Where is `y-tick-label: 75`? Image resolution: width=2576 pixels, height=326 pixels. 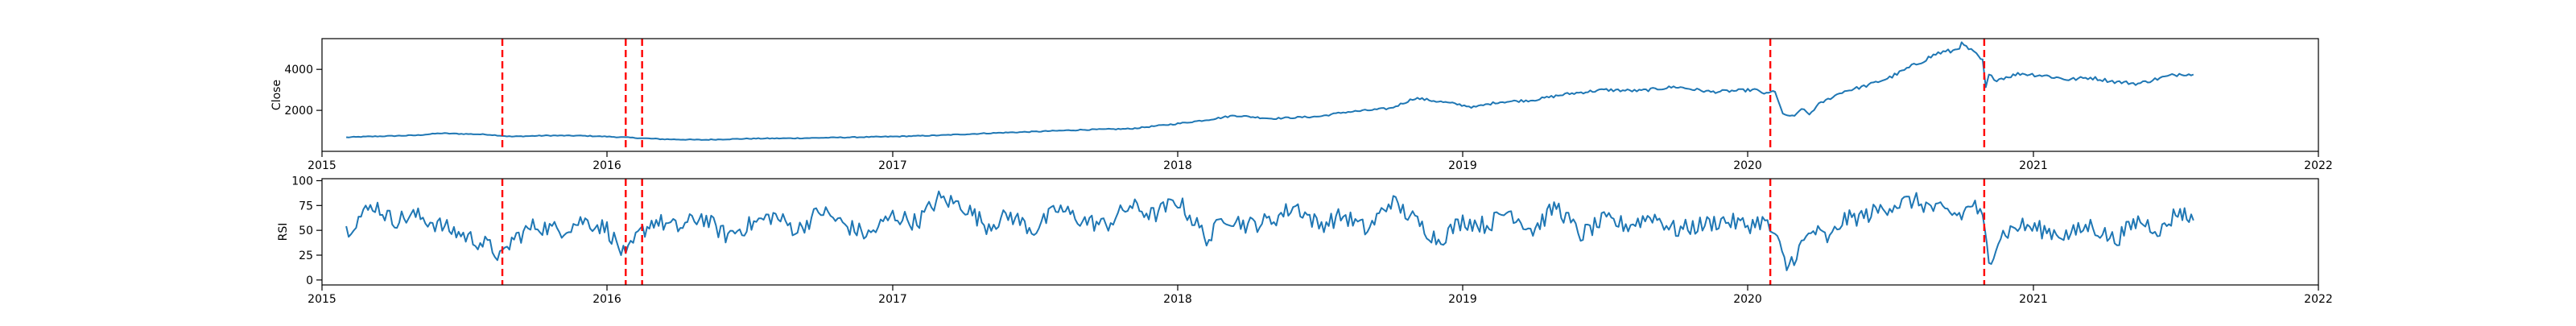
y-tick-label: 75 is located at coordinates (306, 206).